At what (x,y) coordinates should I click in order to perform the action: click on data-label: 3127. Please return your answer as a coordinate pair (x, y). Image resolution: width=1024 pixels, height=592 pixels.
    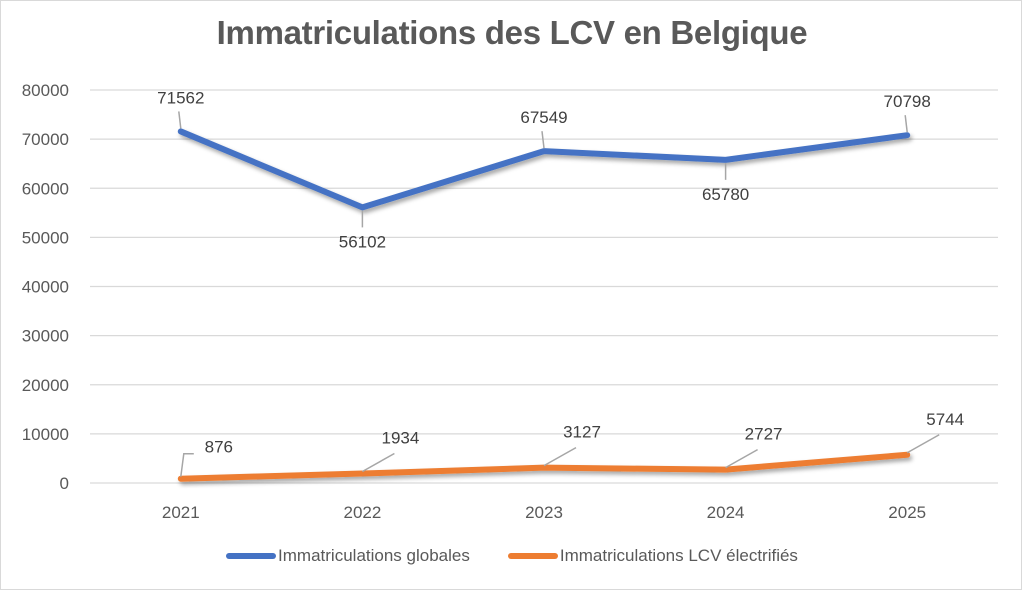
    Looking at the image, I should click on (582, 432).